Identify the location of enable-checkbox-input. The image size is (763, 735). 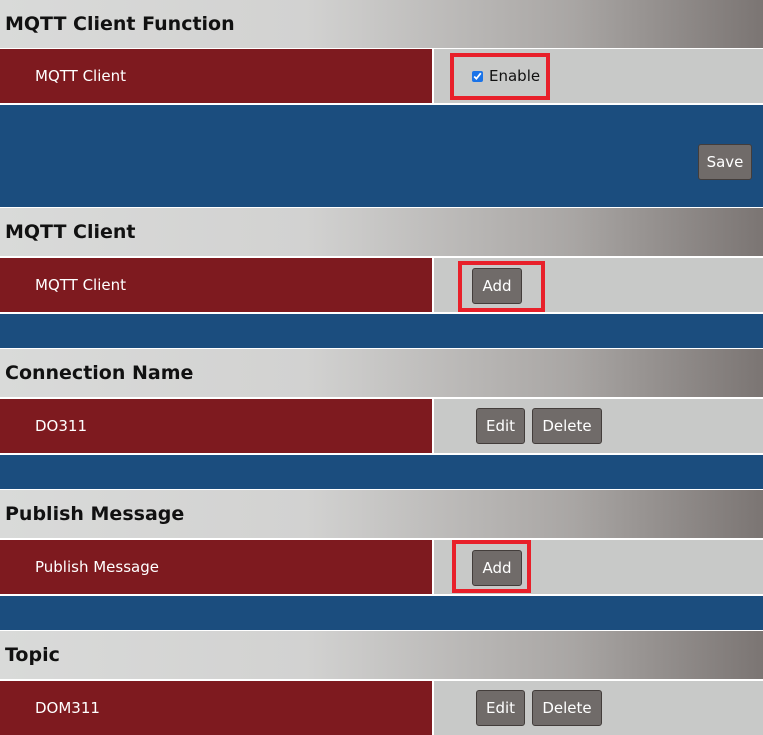
(477, 76).